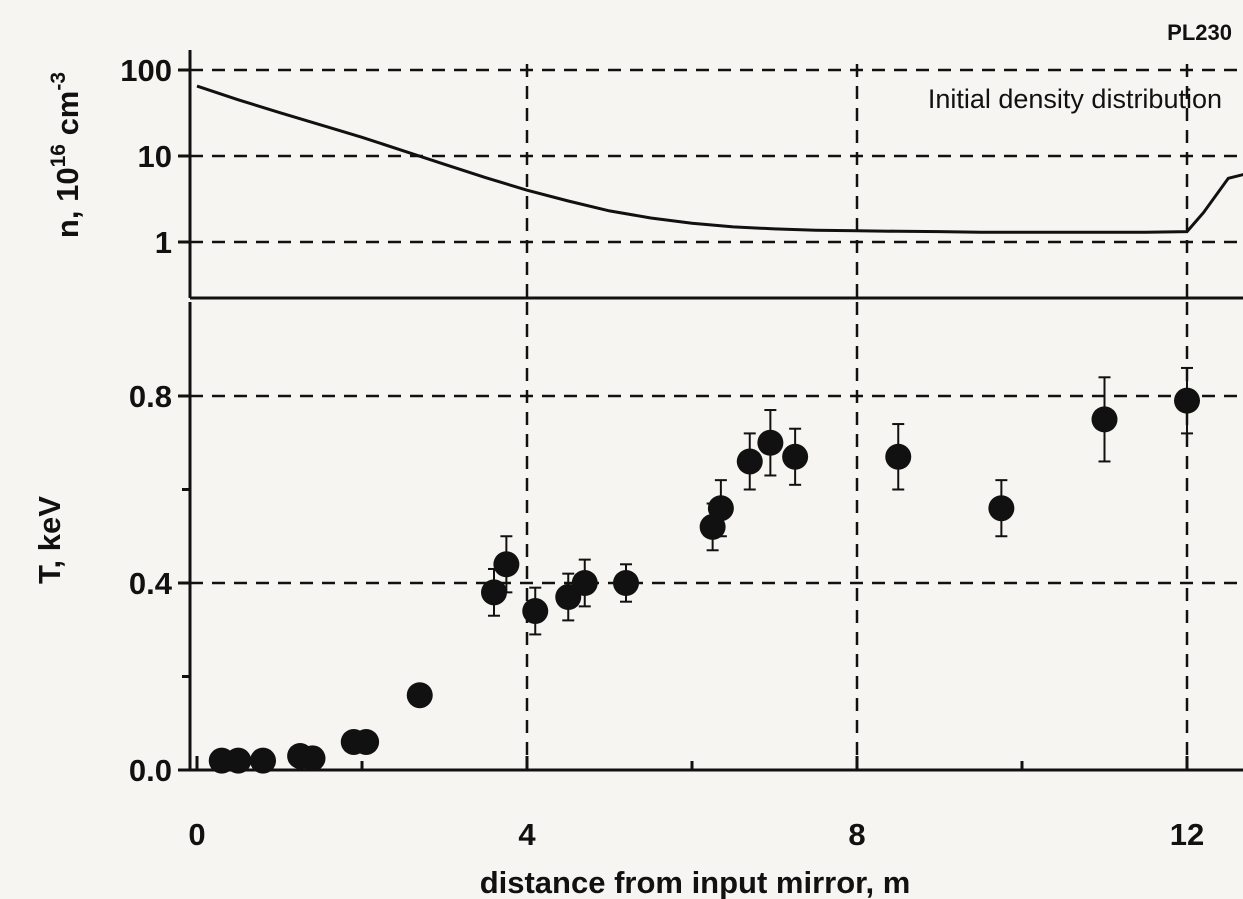 The image size is (1243, 899). What do you see at coordinates (1199, 32) in the screenshot?
I see `figure-corner-label: PL230` at bounding box center [1199, 32].